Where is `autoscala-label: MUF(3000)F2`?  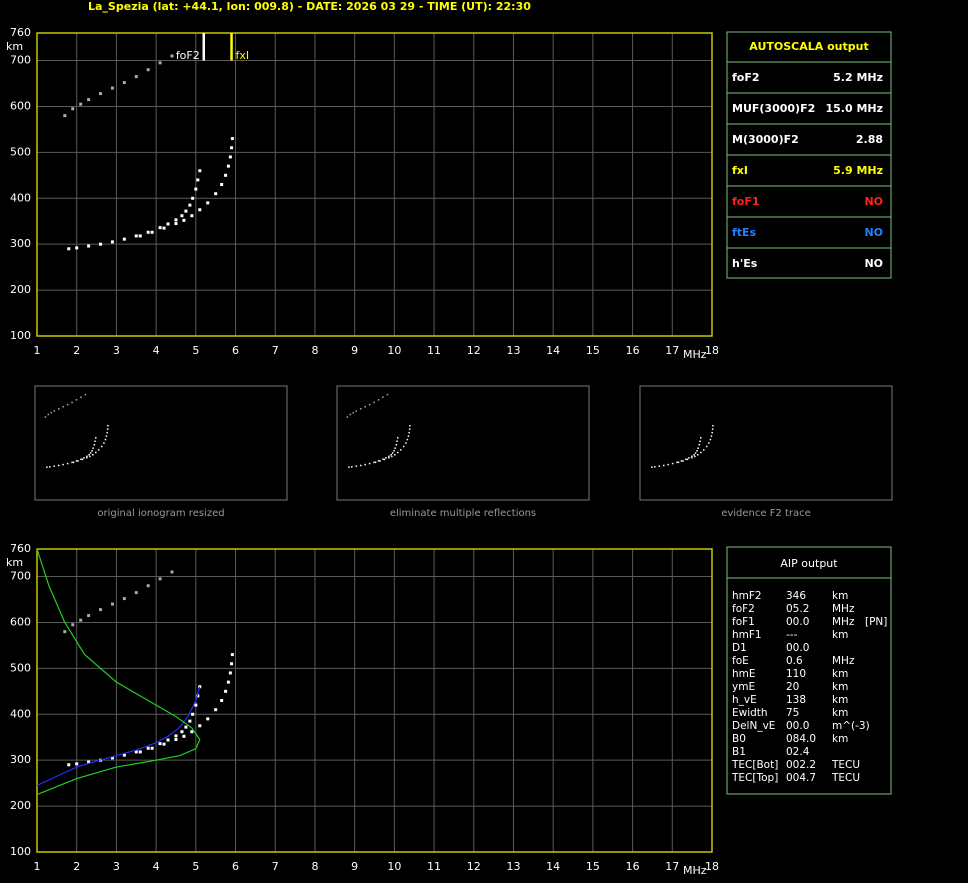
autoscala-label: MUF(3000)F2 is located at coordinates (773, 108).